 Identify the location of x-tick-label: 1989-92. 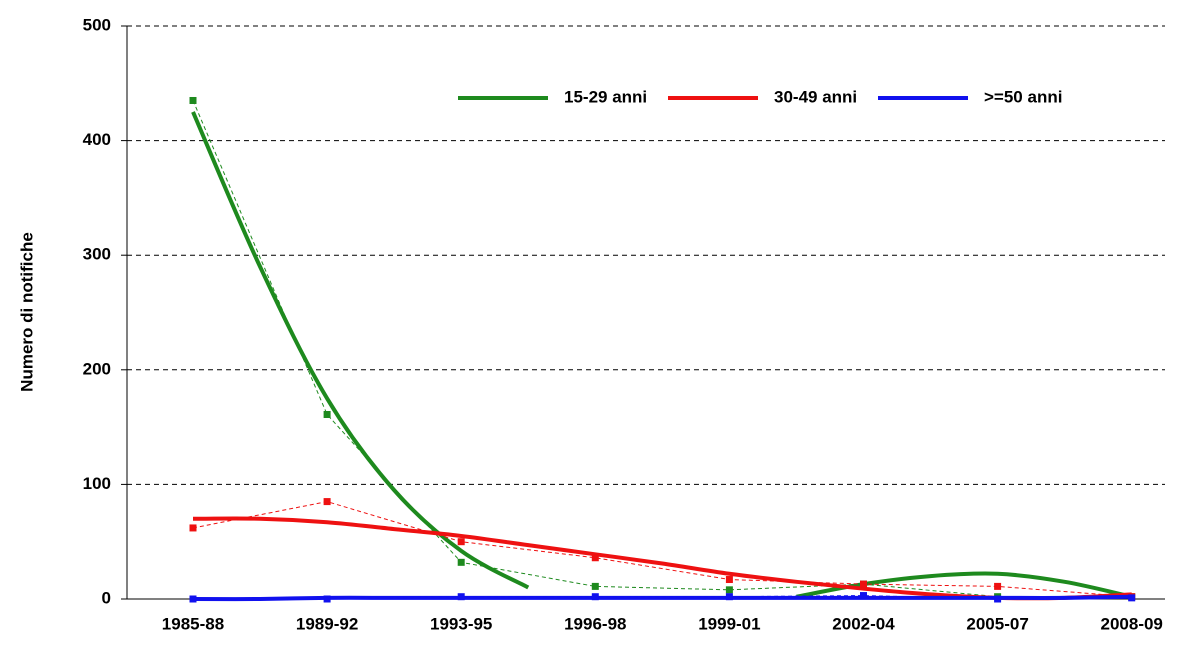
(327, 623).